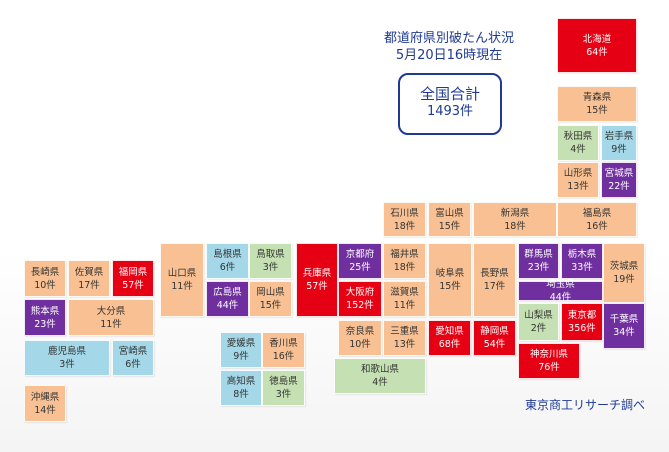 The image size is (669, 452). What do you see at coordinates (360, 267) in the screenshot?
I see `bankruptcy-count: 25件` at bounding box center [360, 267].